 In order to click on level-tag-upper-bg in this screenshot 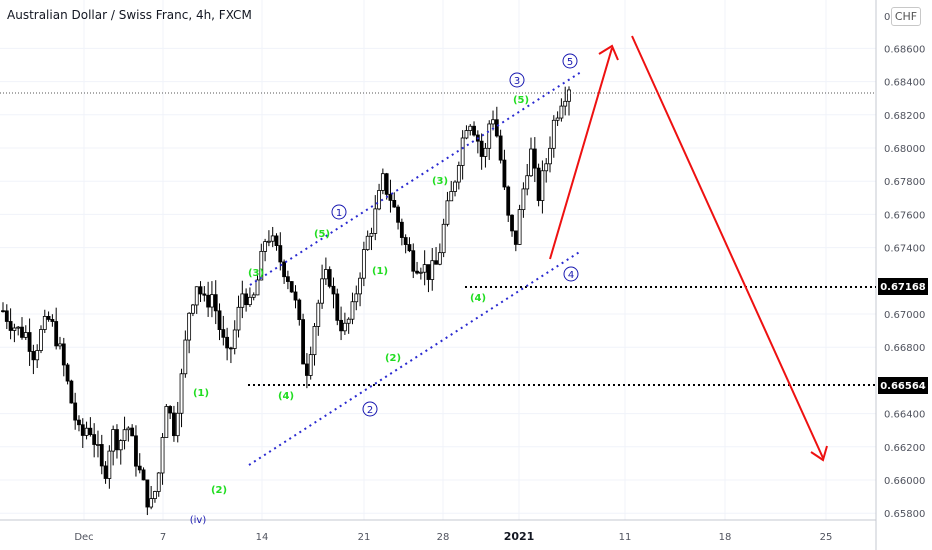, I will do `click(903, 286)`.